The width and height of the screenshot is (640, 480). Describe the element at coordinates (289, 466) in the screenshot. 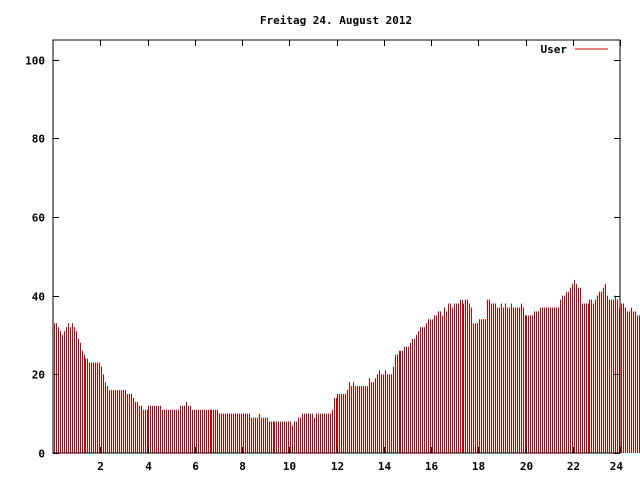

I see `x-tick-label: 10` at that location.